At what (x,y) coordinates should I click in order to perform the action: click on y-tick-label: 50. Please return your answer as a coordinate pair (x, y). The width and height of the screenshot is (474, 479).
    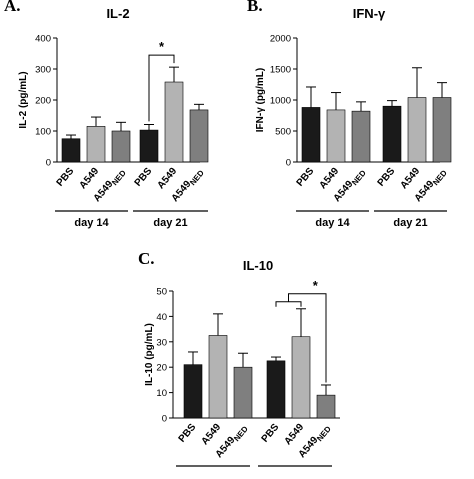
    Looking at the image, I should click on (161, 292).